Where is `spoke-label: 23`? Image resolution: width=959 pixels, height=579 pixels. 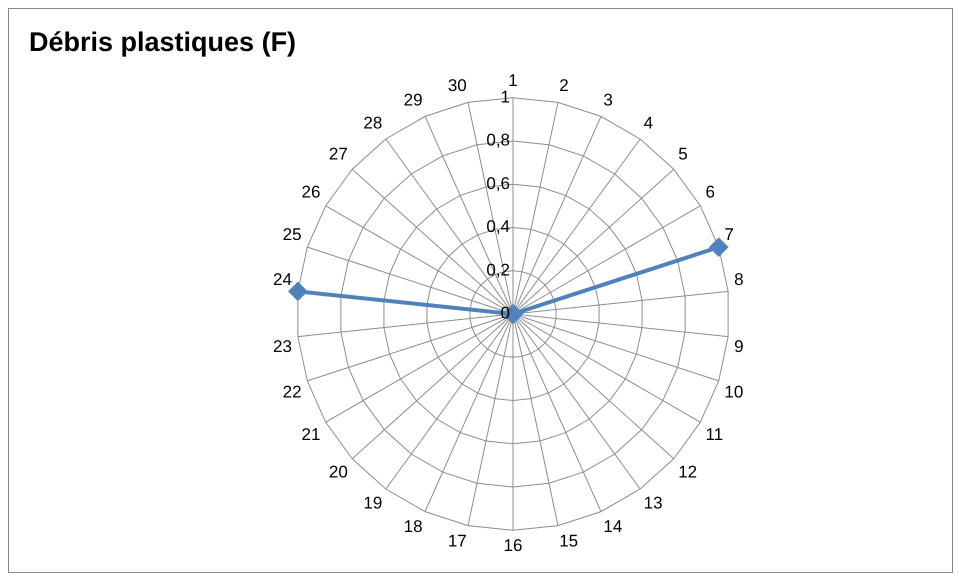 spoke-label: 23 is located at coordinates (282, 346).